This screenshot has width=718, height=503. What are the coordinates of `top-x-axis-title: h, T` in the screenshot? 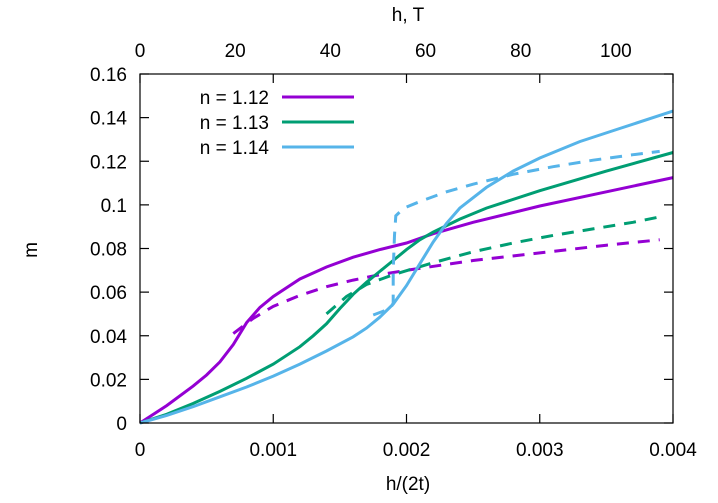 It's located at (408, 15).